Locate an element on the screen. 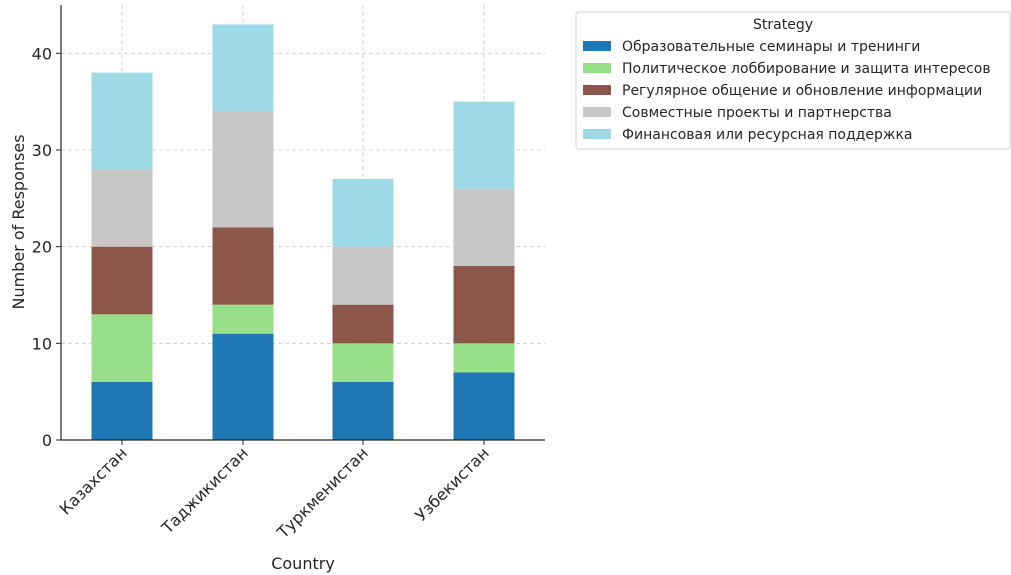 The width and height of the screenshot is (1011, 575). y-tick-label: 20 is located at coordinates (42, 247).